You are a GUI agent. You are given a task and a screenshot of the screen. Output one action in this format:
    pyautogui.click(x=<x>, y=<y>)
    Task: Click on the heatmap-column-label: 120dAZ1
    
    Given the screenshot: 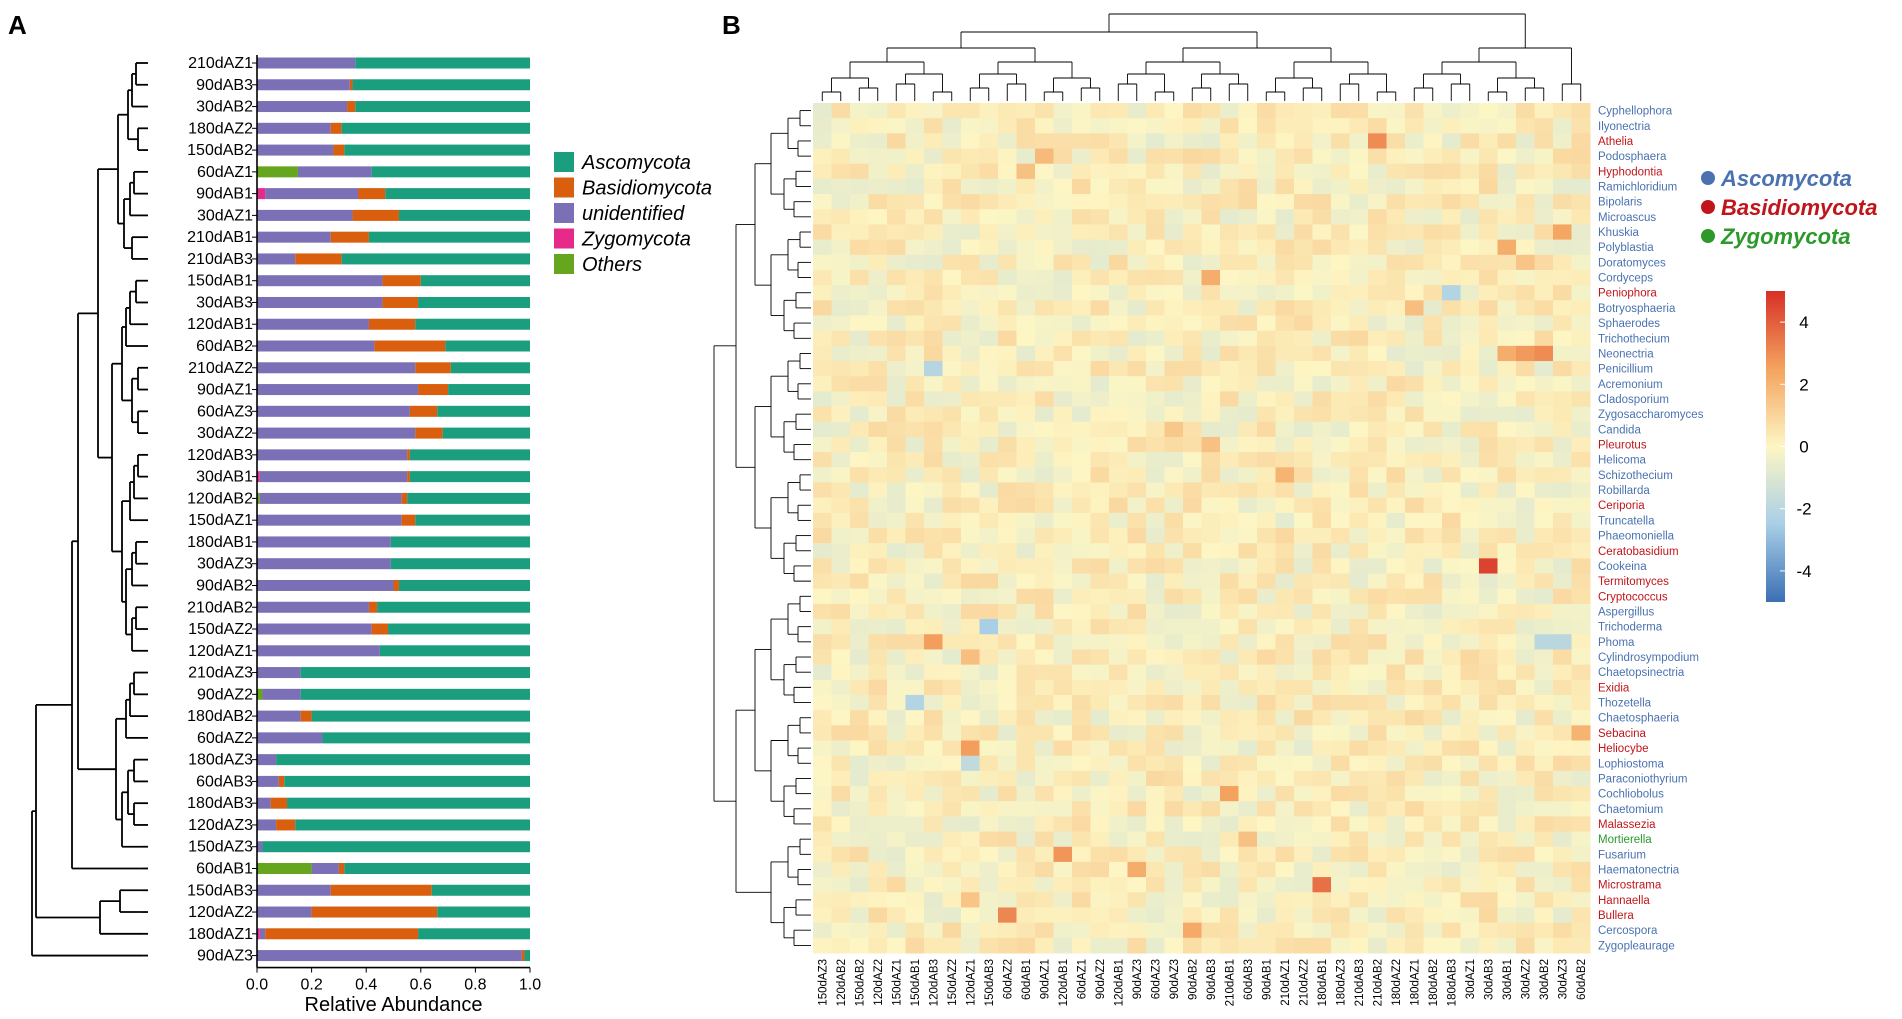 What is the action you would take?
    pyautogui.click(x=971, y=982)
    